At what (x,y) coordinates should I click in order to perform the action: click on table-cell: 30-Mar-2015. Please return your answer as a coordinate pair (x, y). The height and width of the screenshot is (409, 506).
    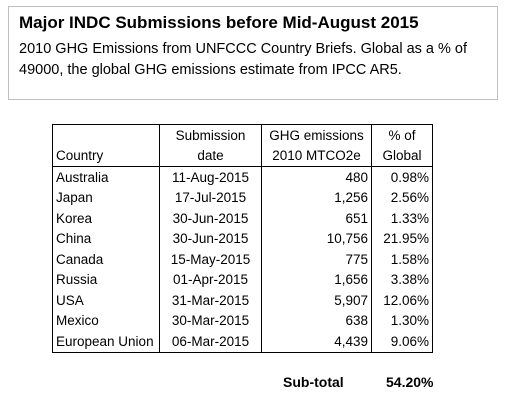
    Looking at the image, I should click on (210, 320).